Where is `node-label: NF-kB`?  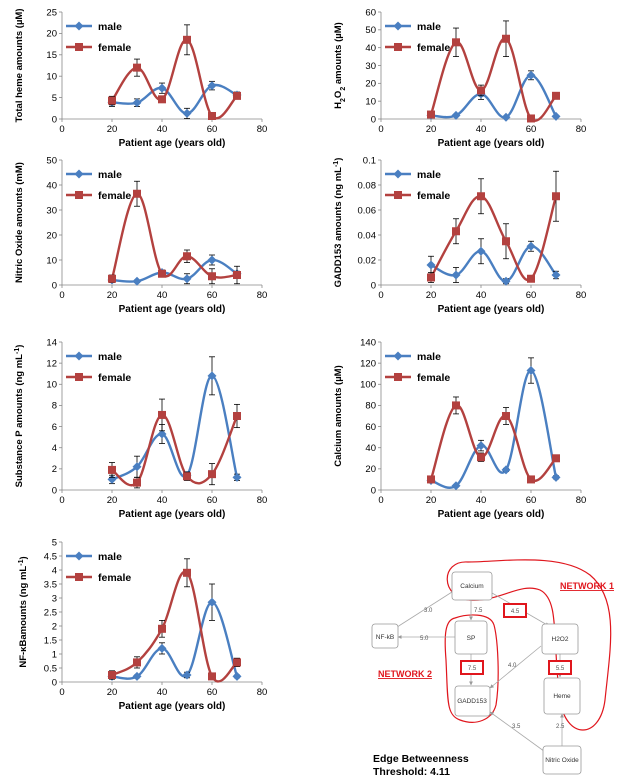
node-label: NF-kB is located at coordinates (385, 637).